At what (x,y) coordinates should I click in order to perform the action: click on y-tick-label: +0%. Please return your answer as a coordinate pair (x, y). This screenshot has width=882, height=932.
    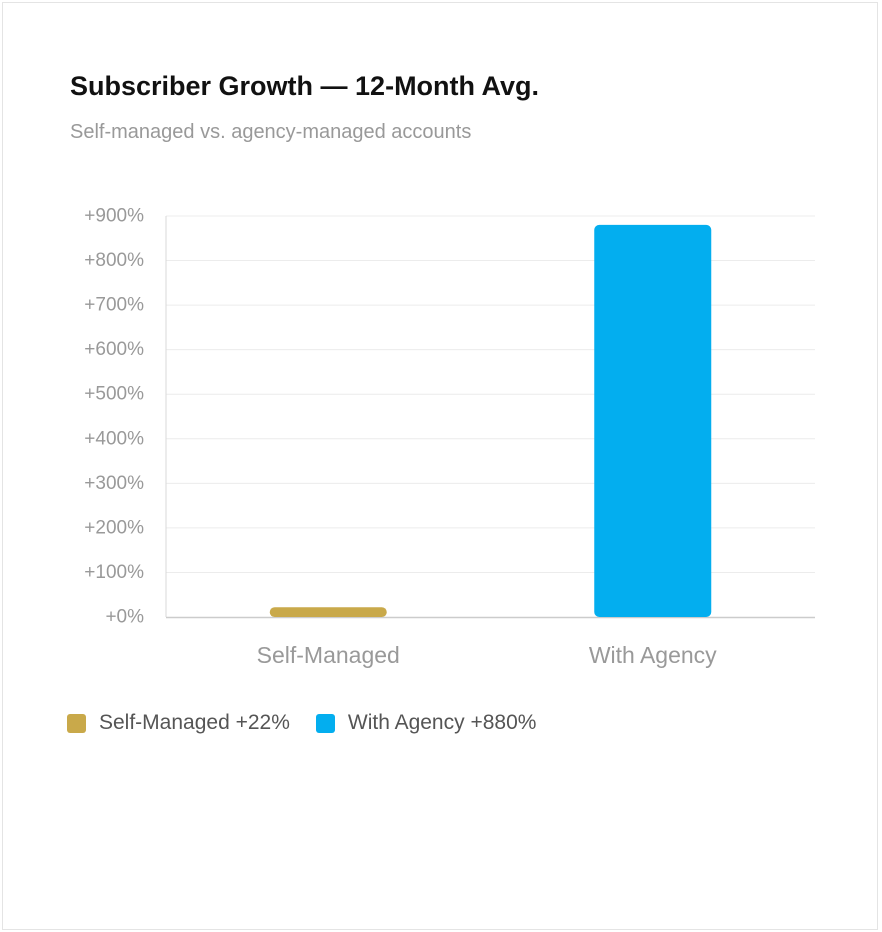
    Looking at the image, I should click on (124, 617).